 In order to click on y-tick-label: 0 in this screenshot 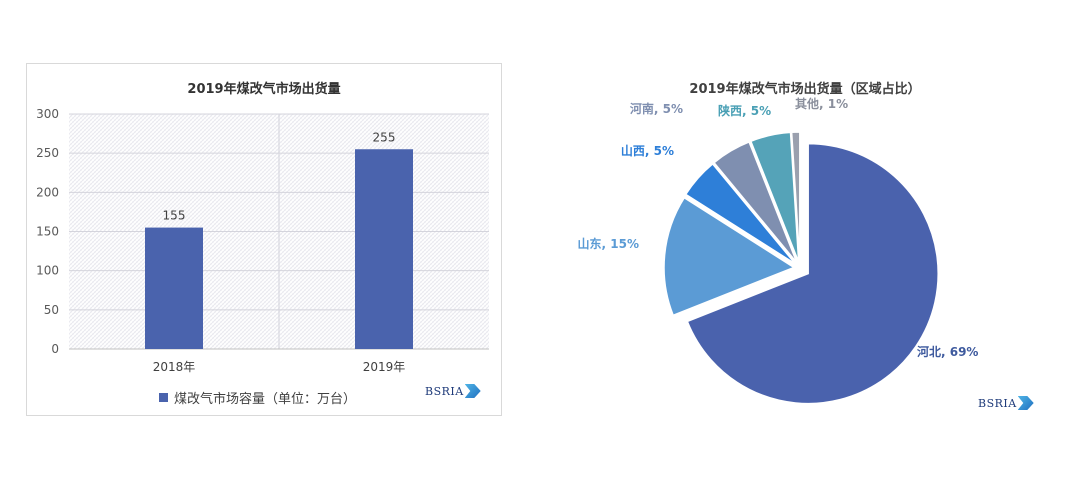, I will do `click(55, 349)`.